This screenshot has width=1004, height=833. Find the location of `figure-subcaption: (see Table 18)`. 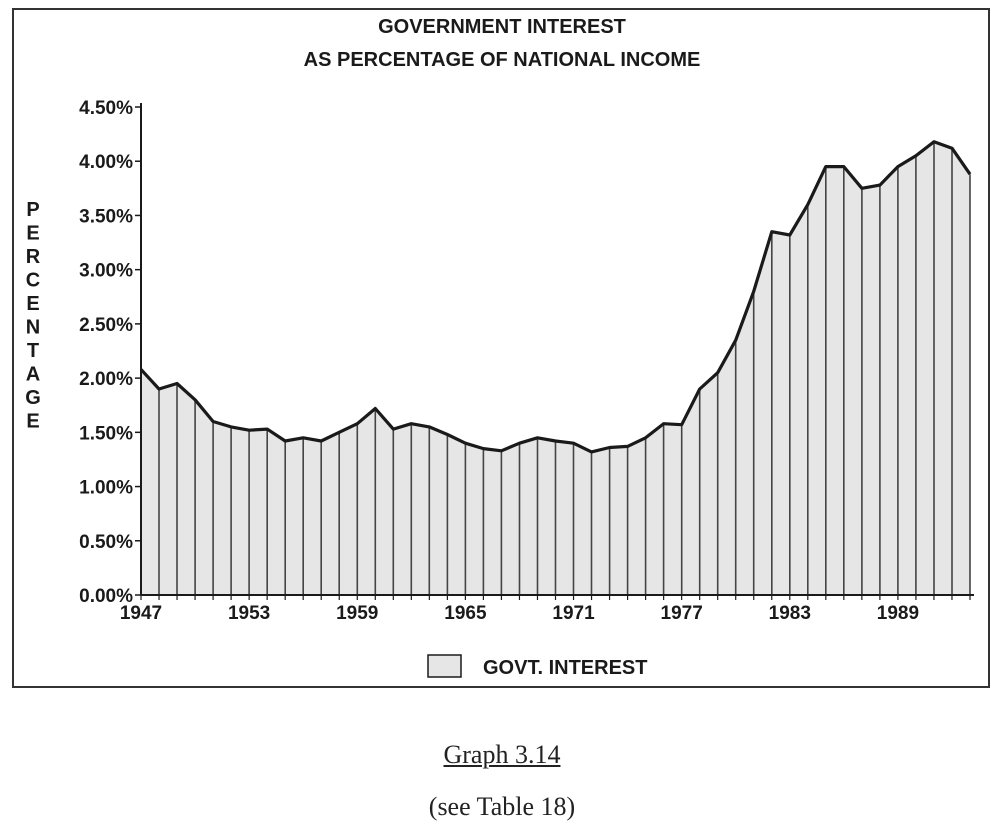

figure-subcaption: (see Table 18) is located at coordinates (502, 806).